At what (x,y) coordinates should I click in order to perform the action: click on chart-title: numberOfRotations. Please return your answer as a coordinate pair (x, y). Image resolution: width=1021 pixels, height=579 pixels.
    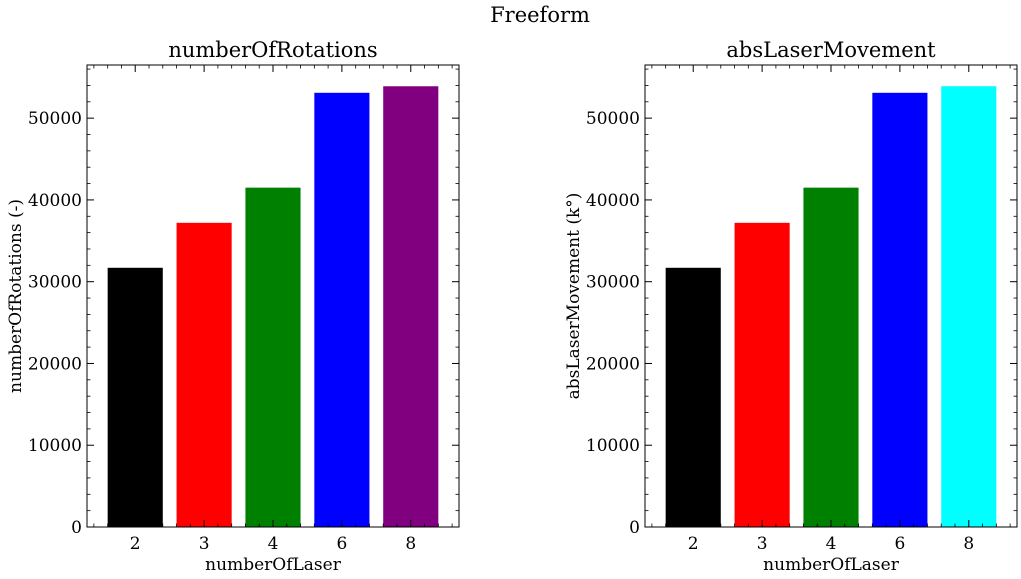
    Looking at the image, I should click on (272, 50).